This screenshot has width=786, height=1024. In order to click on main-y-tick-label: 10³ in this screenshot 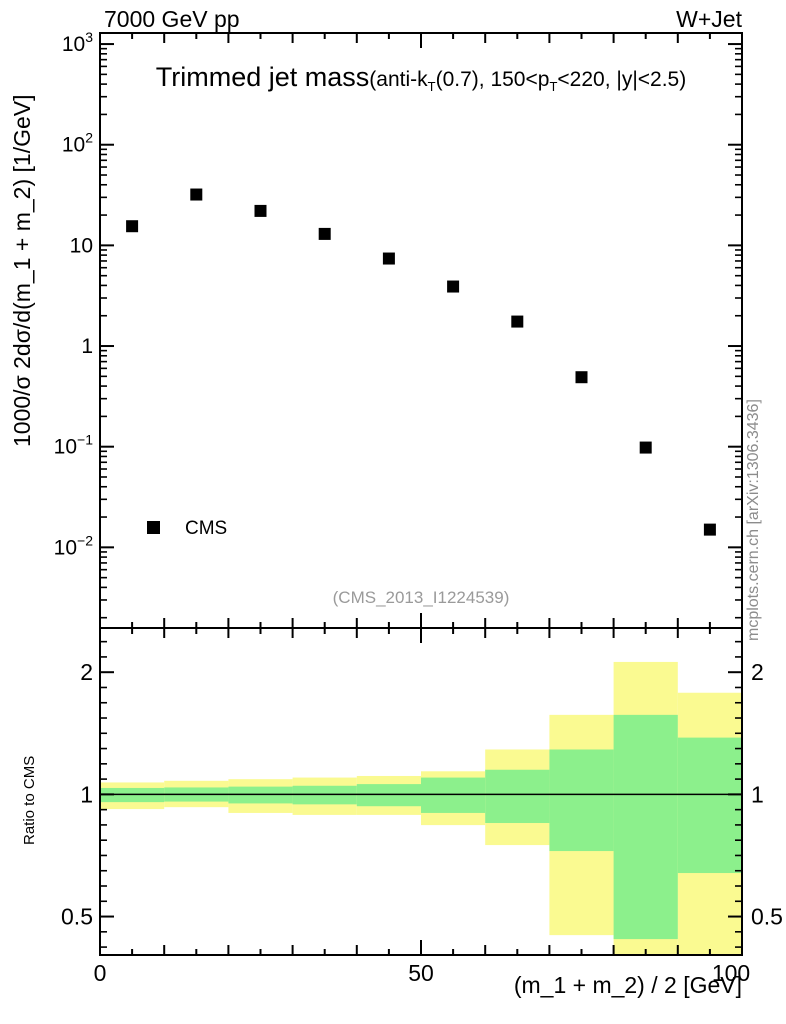, I will do `click(77, 42)`.